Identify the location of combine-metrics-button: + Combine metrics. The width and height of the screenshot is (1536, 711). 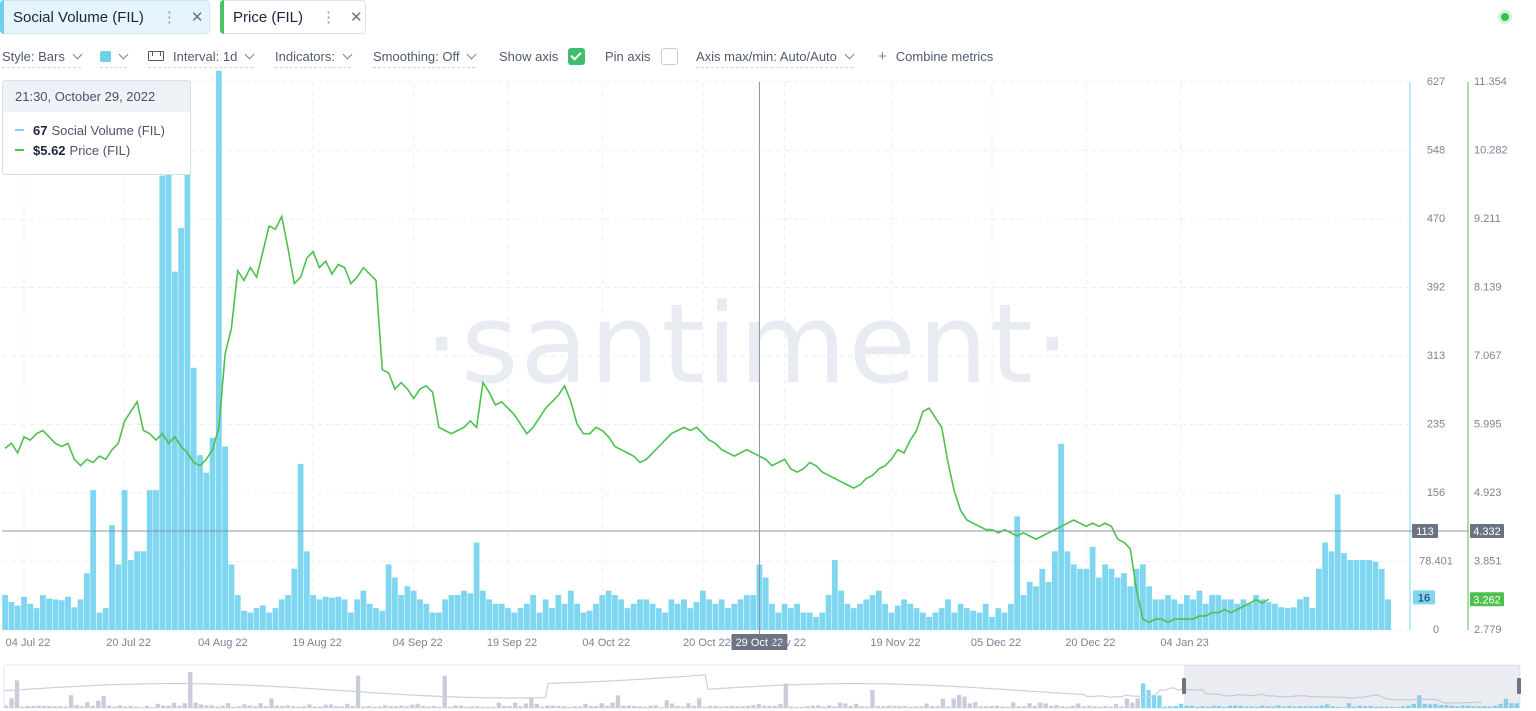
(935, 56).